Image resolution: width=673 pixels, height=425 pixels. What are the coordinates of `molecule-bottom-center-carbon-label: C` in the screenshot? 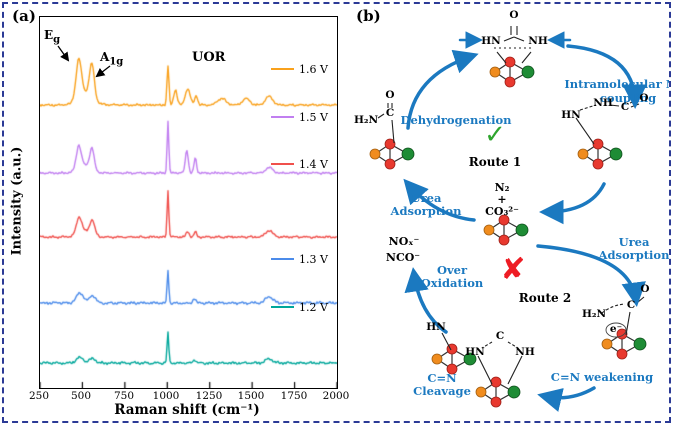 It's located at (500, 336).